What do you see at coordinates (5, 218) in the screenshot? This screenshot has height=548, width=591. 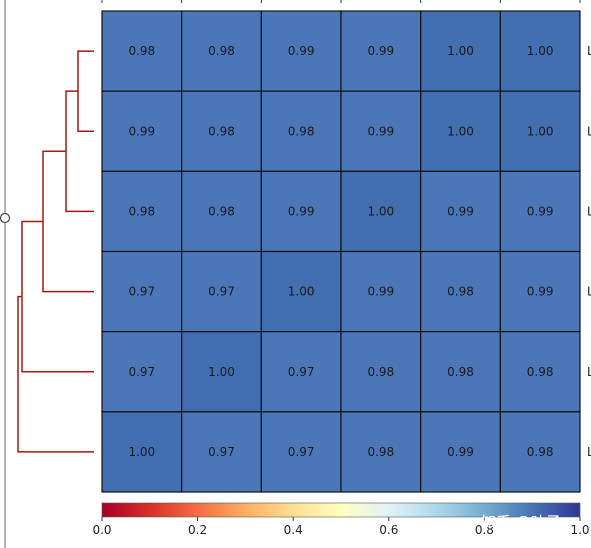 I see `dendrogram-root-marker` at bounding box center [5, 218].